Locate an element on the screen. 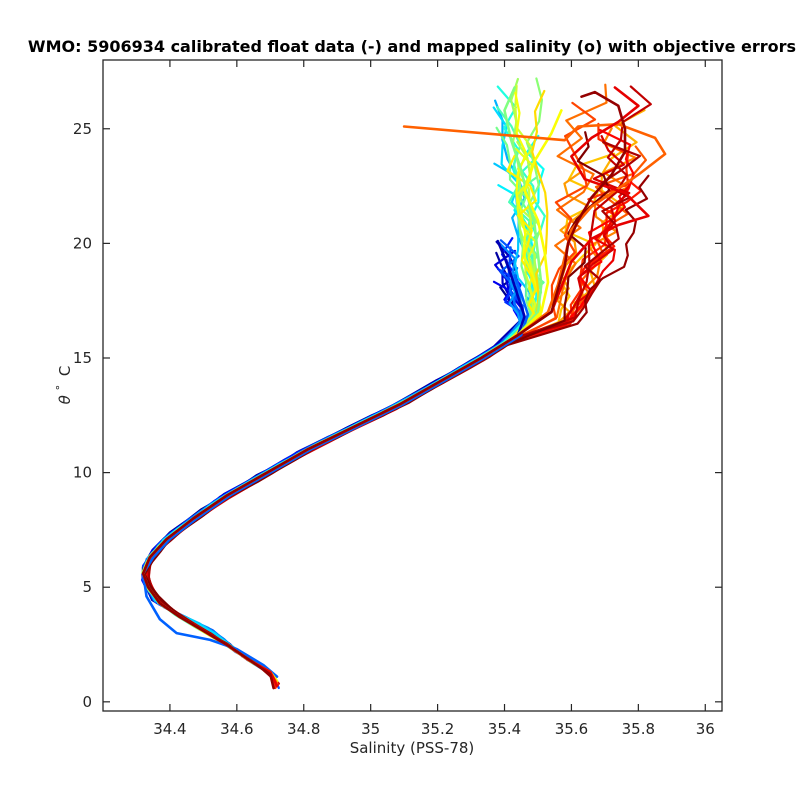 This screenshot has width=800, height=800. x-tick-label: 34.6 is located at coordinates (236, 729).